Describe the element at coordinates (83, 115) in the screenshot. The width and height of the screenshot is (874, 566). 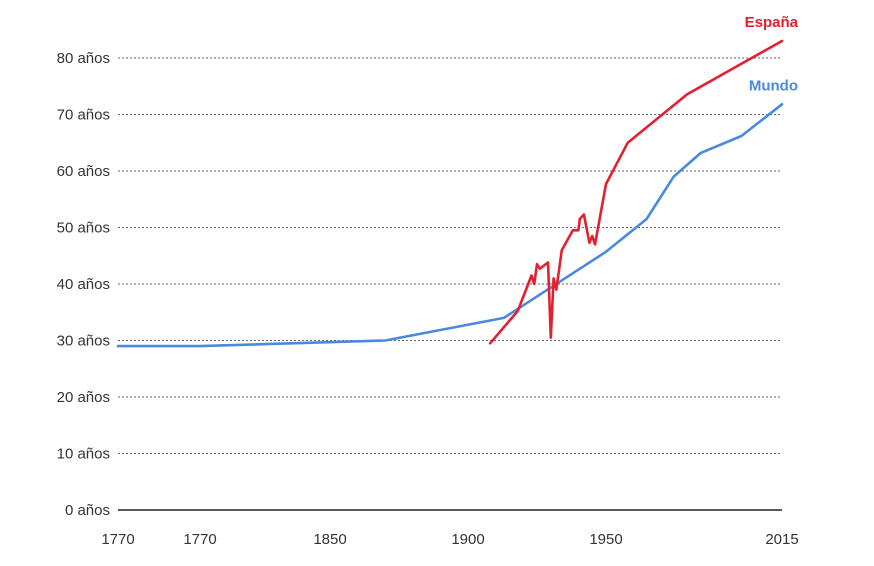
I see `y-tick-label: 70 años` at that location.